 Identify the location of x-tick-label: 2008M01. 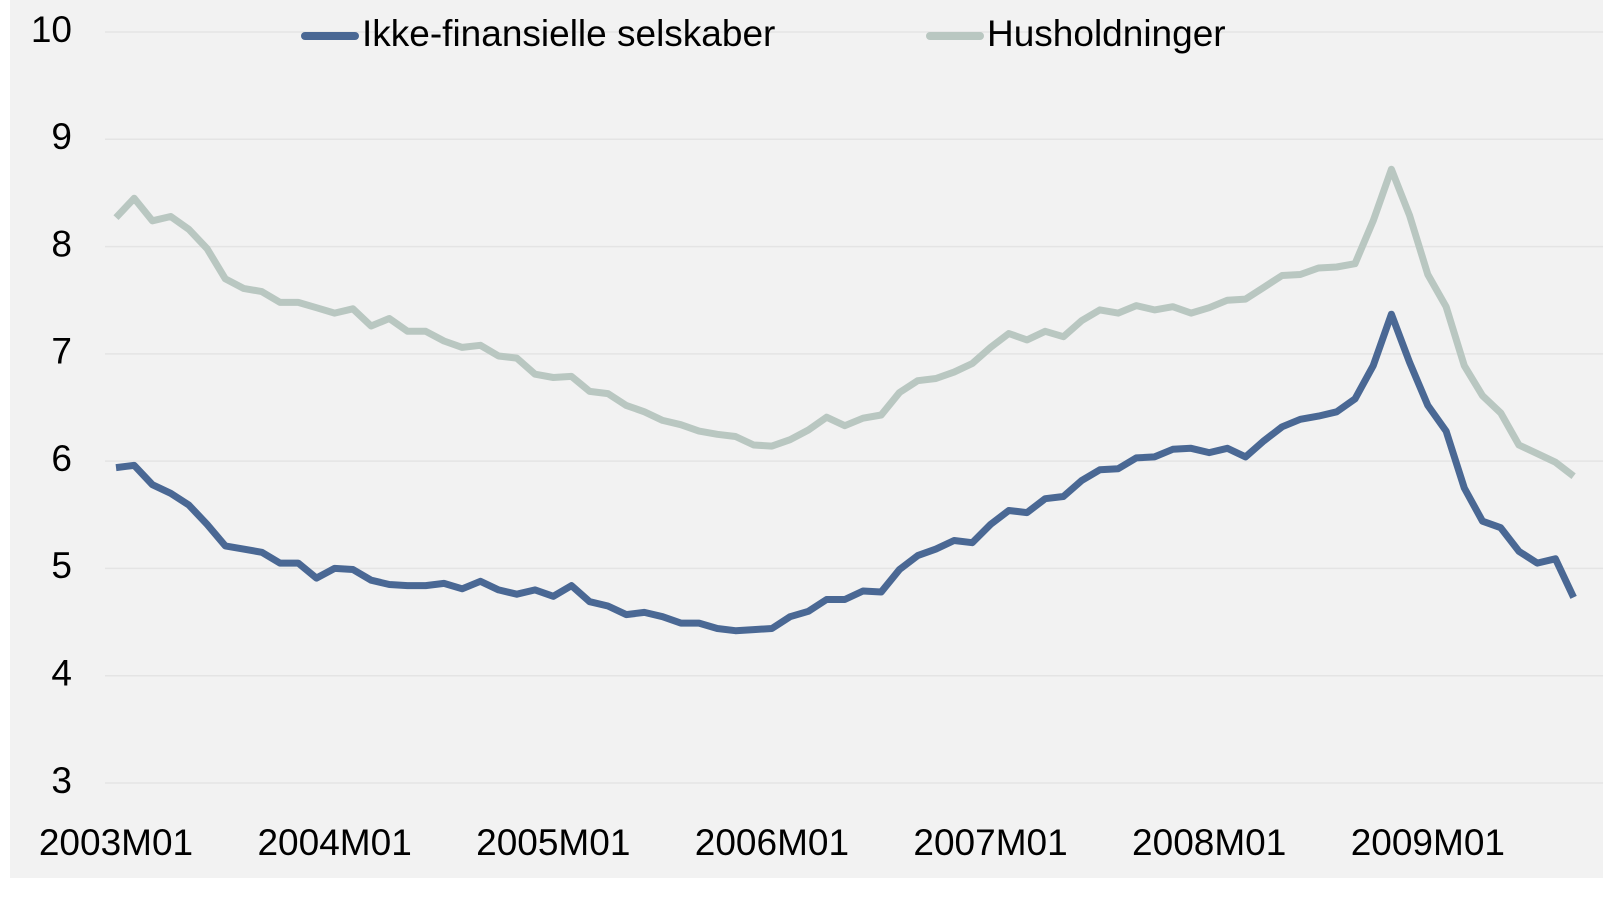
(1209, 842).